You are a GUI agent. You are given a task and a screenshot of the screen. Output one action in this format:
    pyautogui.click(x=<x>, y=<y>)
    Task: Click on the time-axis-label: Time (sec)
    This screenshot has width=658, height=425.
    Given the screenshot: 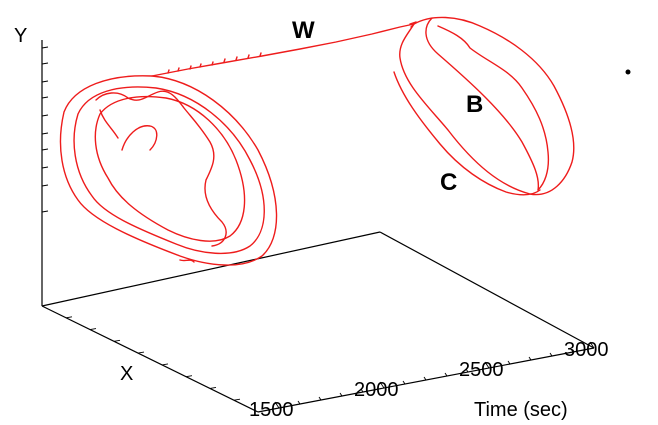 What is the action you would take?
    pyautogui.click(x=521, y=410)
    